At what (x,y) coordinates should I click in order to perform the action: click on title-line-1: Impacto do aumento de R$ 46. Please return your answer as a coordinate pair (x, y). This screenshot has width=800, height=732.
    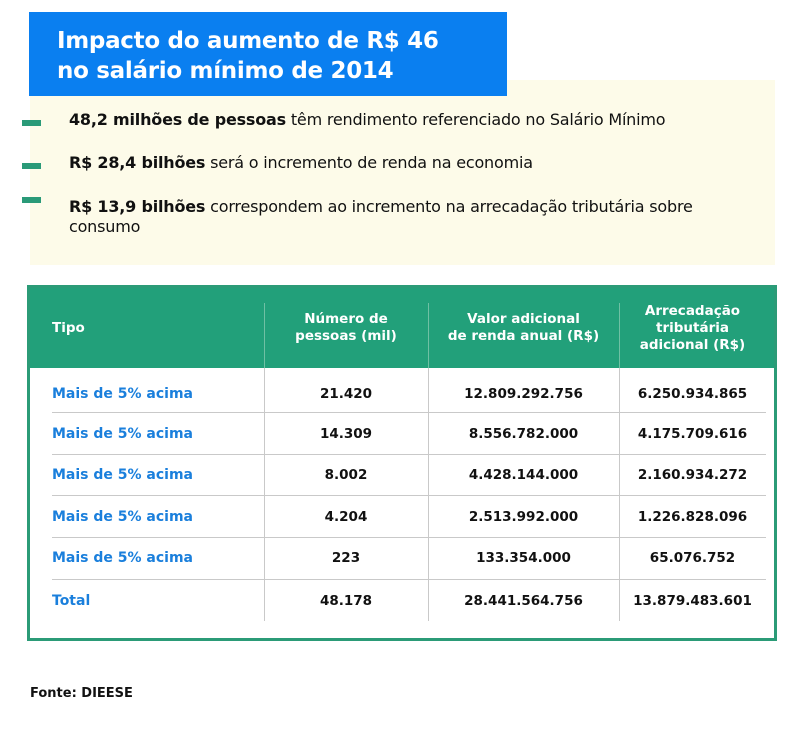
    Looking at the image, I should click on (248, 41).